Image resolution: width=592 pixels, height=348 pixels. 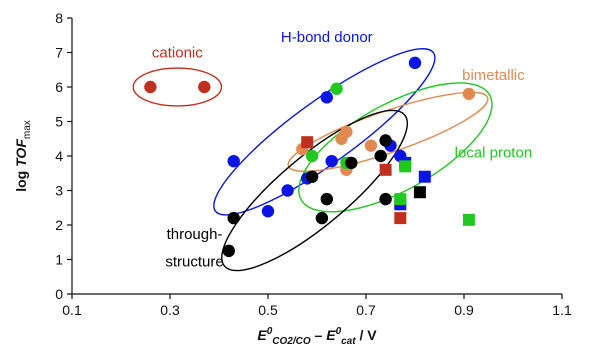 What do you see at coordinates (464, 310) in the screenshot?
I see `x-tick-label: 0.9` at bounding box center [464, 310].